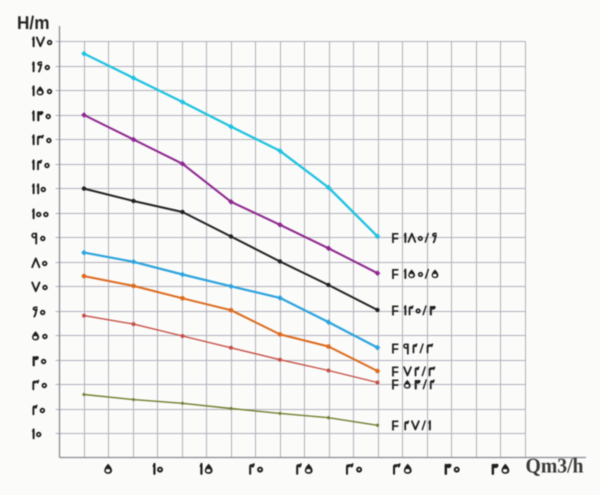 This screenshot has height=495, width=600. I want to click on svg-text: Qm3/h, so click(555, 466).